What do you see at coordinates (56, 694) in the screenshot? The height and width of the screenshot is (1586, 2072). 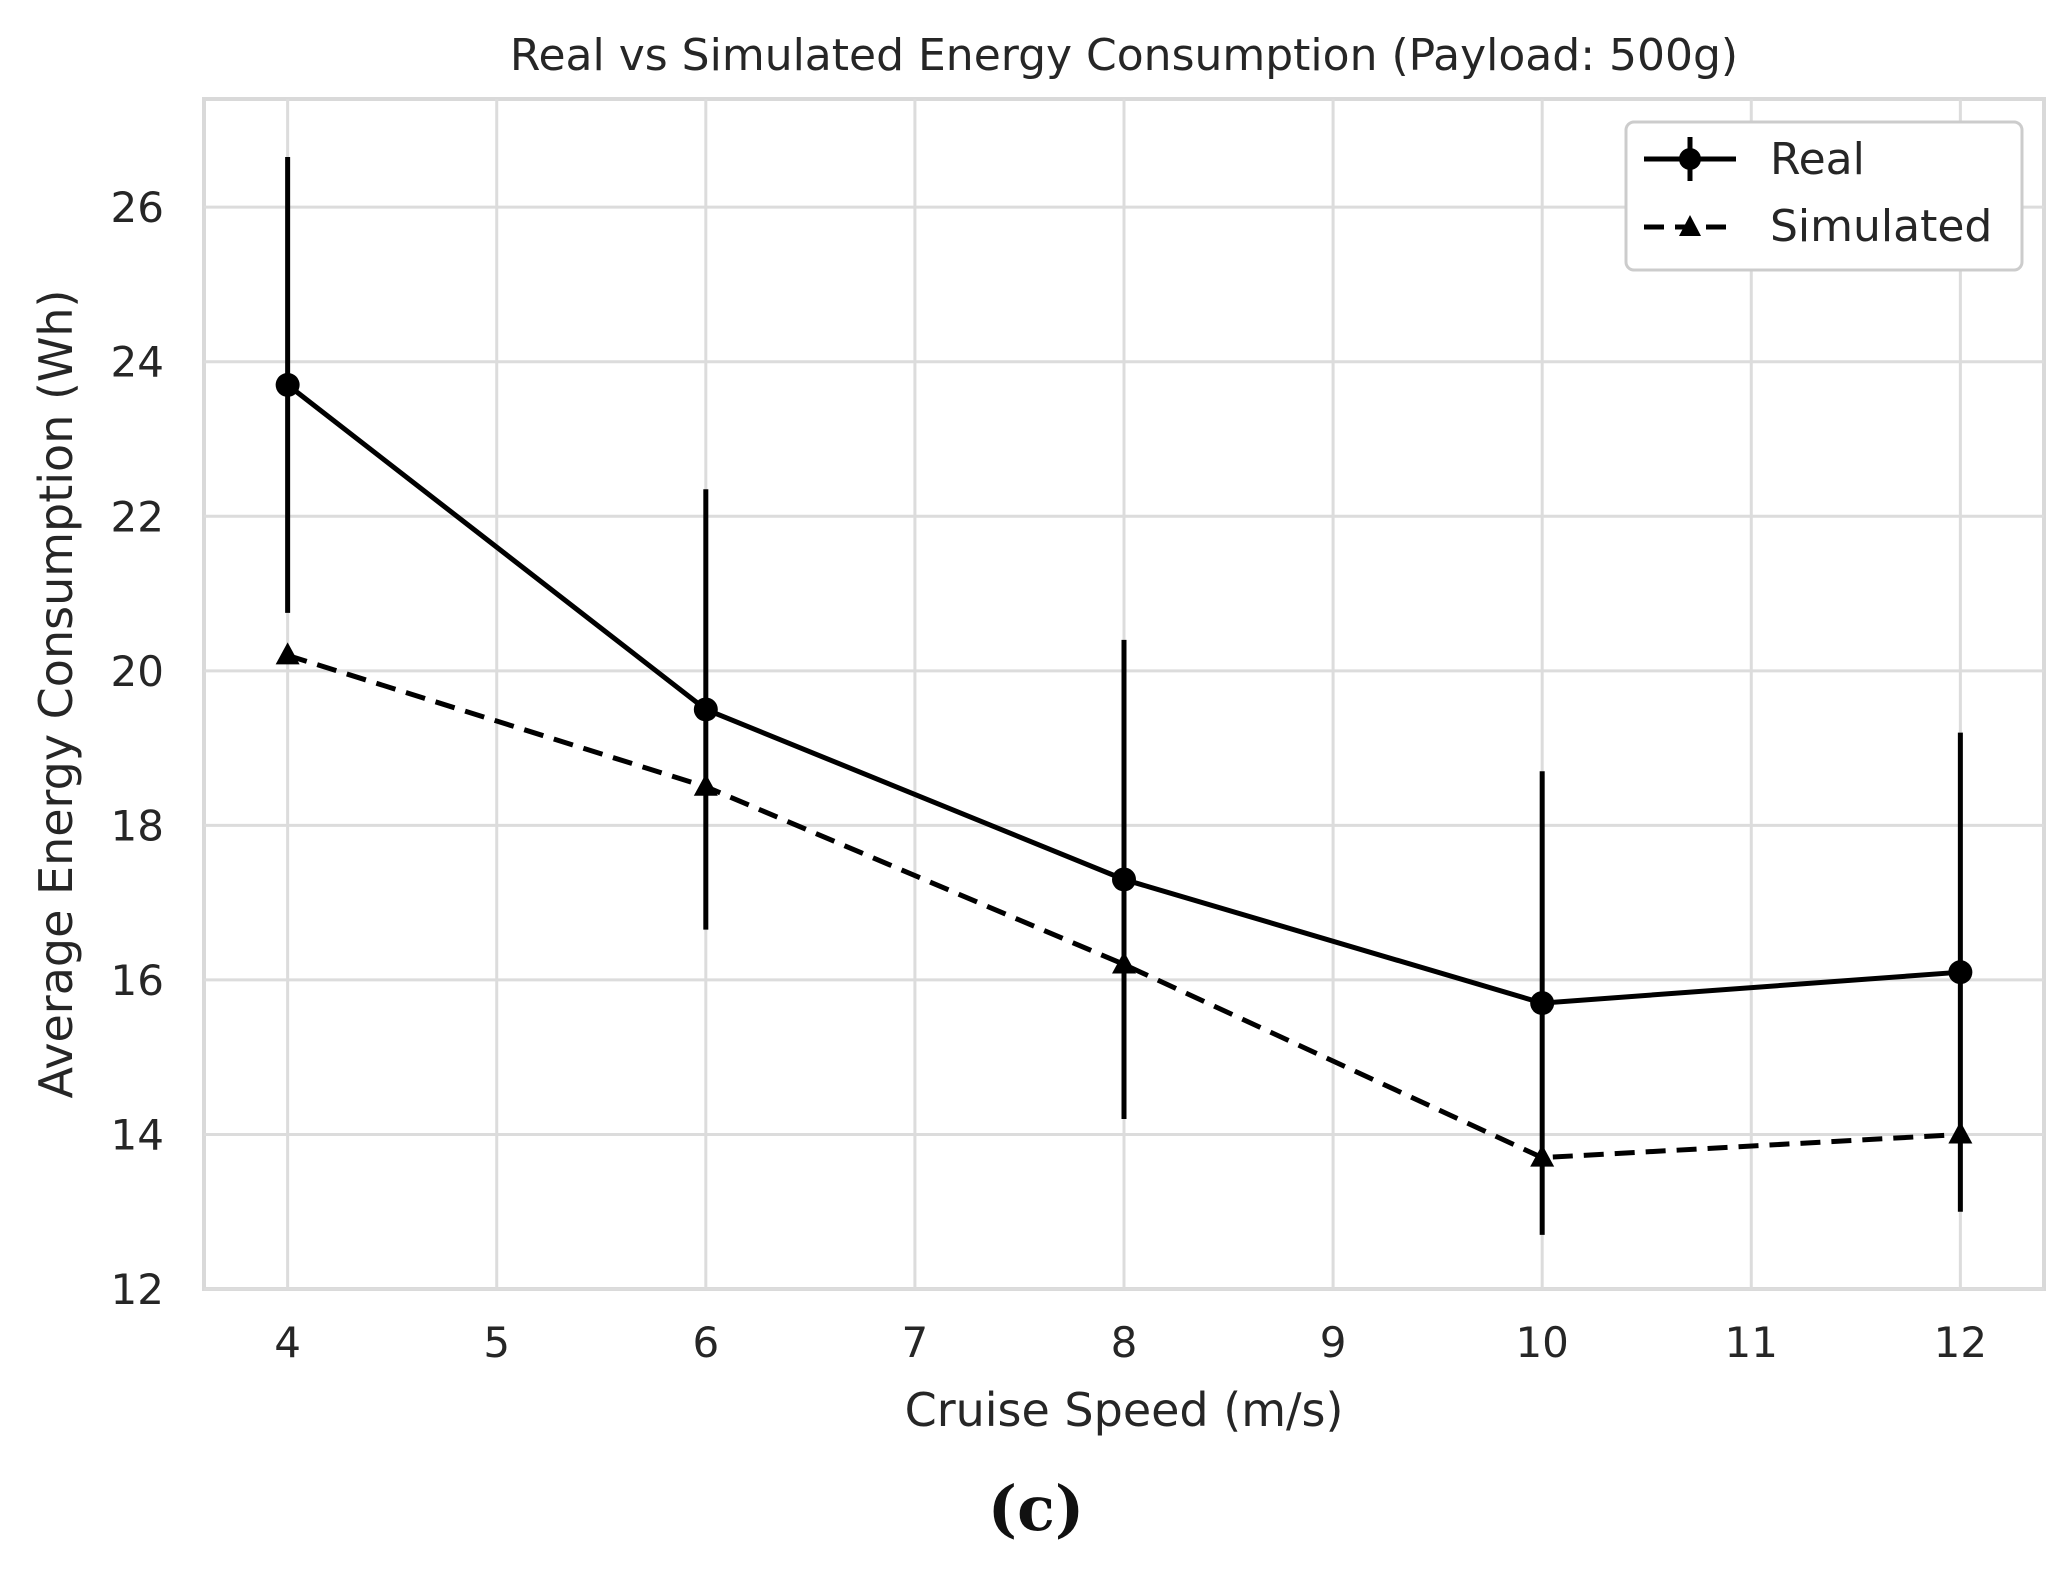 I see `y-axis-label: Average Energy Consumption (Wh)` at bounding box center [56, 694].